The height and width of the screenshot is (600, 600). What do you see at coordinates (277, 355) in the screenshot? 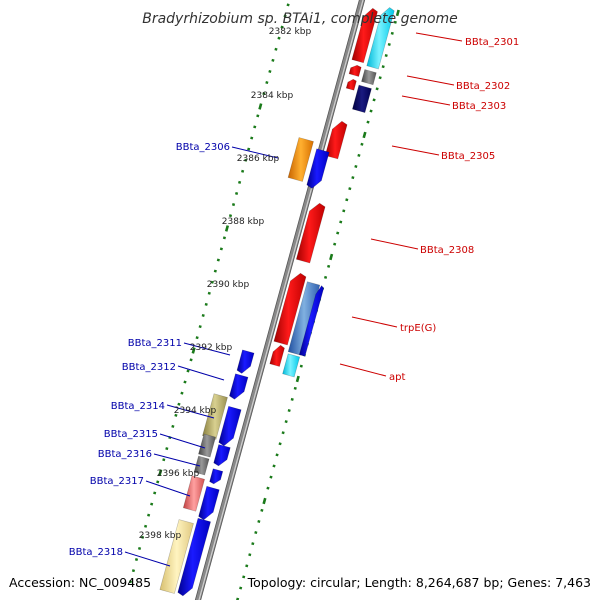
I see `gene-apt` at bounding box center [277, 355].